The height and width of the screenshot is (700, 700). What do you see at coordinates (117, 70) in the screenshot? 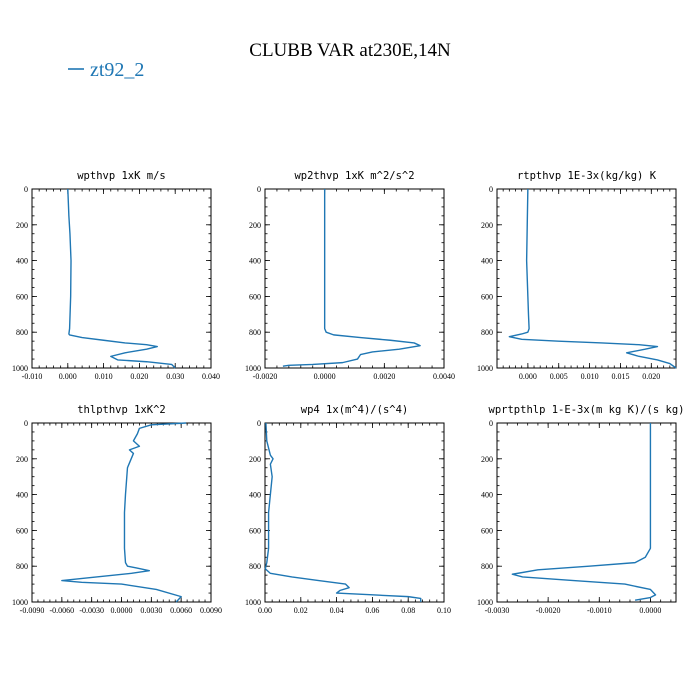
I see `legend-label: zt92_2` at bounding box center [117, 70].